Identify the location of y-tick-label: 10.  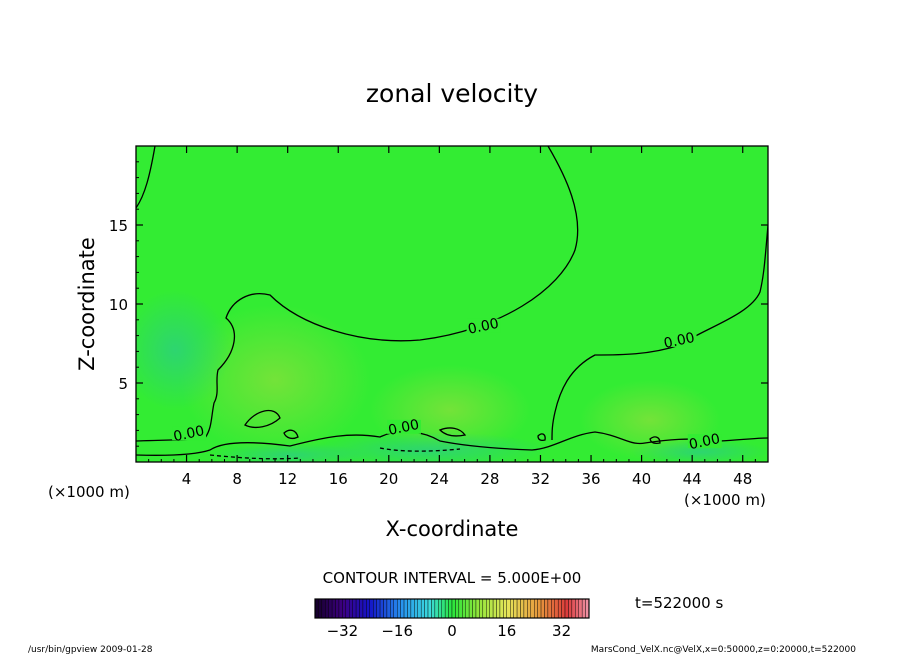
(118, 305).